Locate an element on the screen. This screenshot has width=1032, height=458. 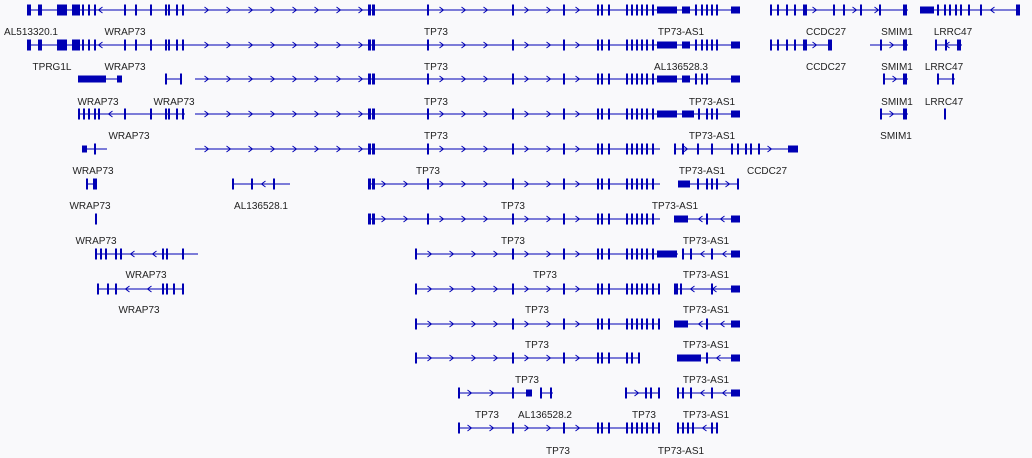
gene-label: AL136528.2 is located at coordinates (545, 415).